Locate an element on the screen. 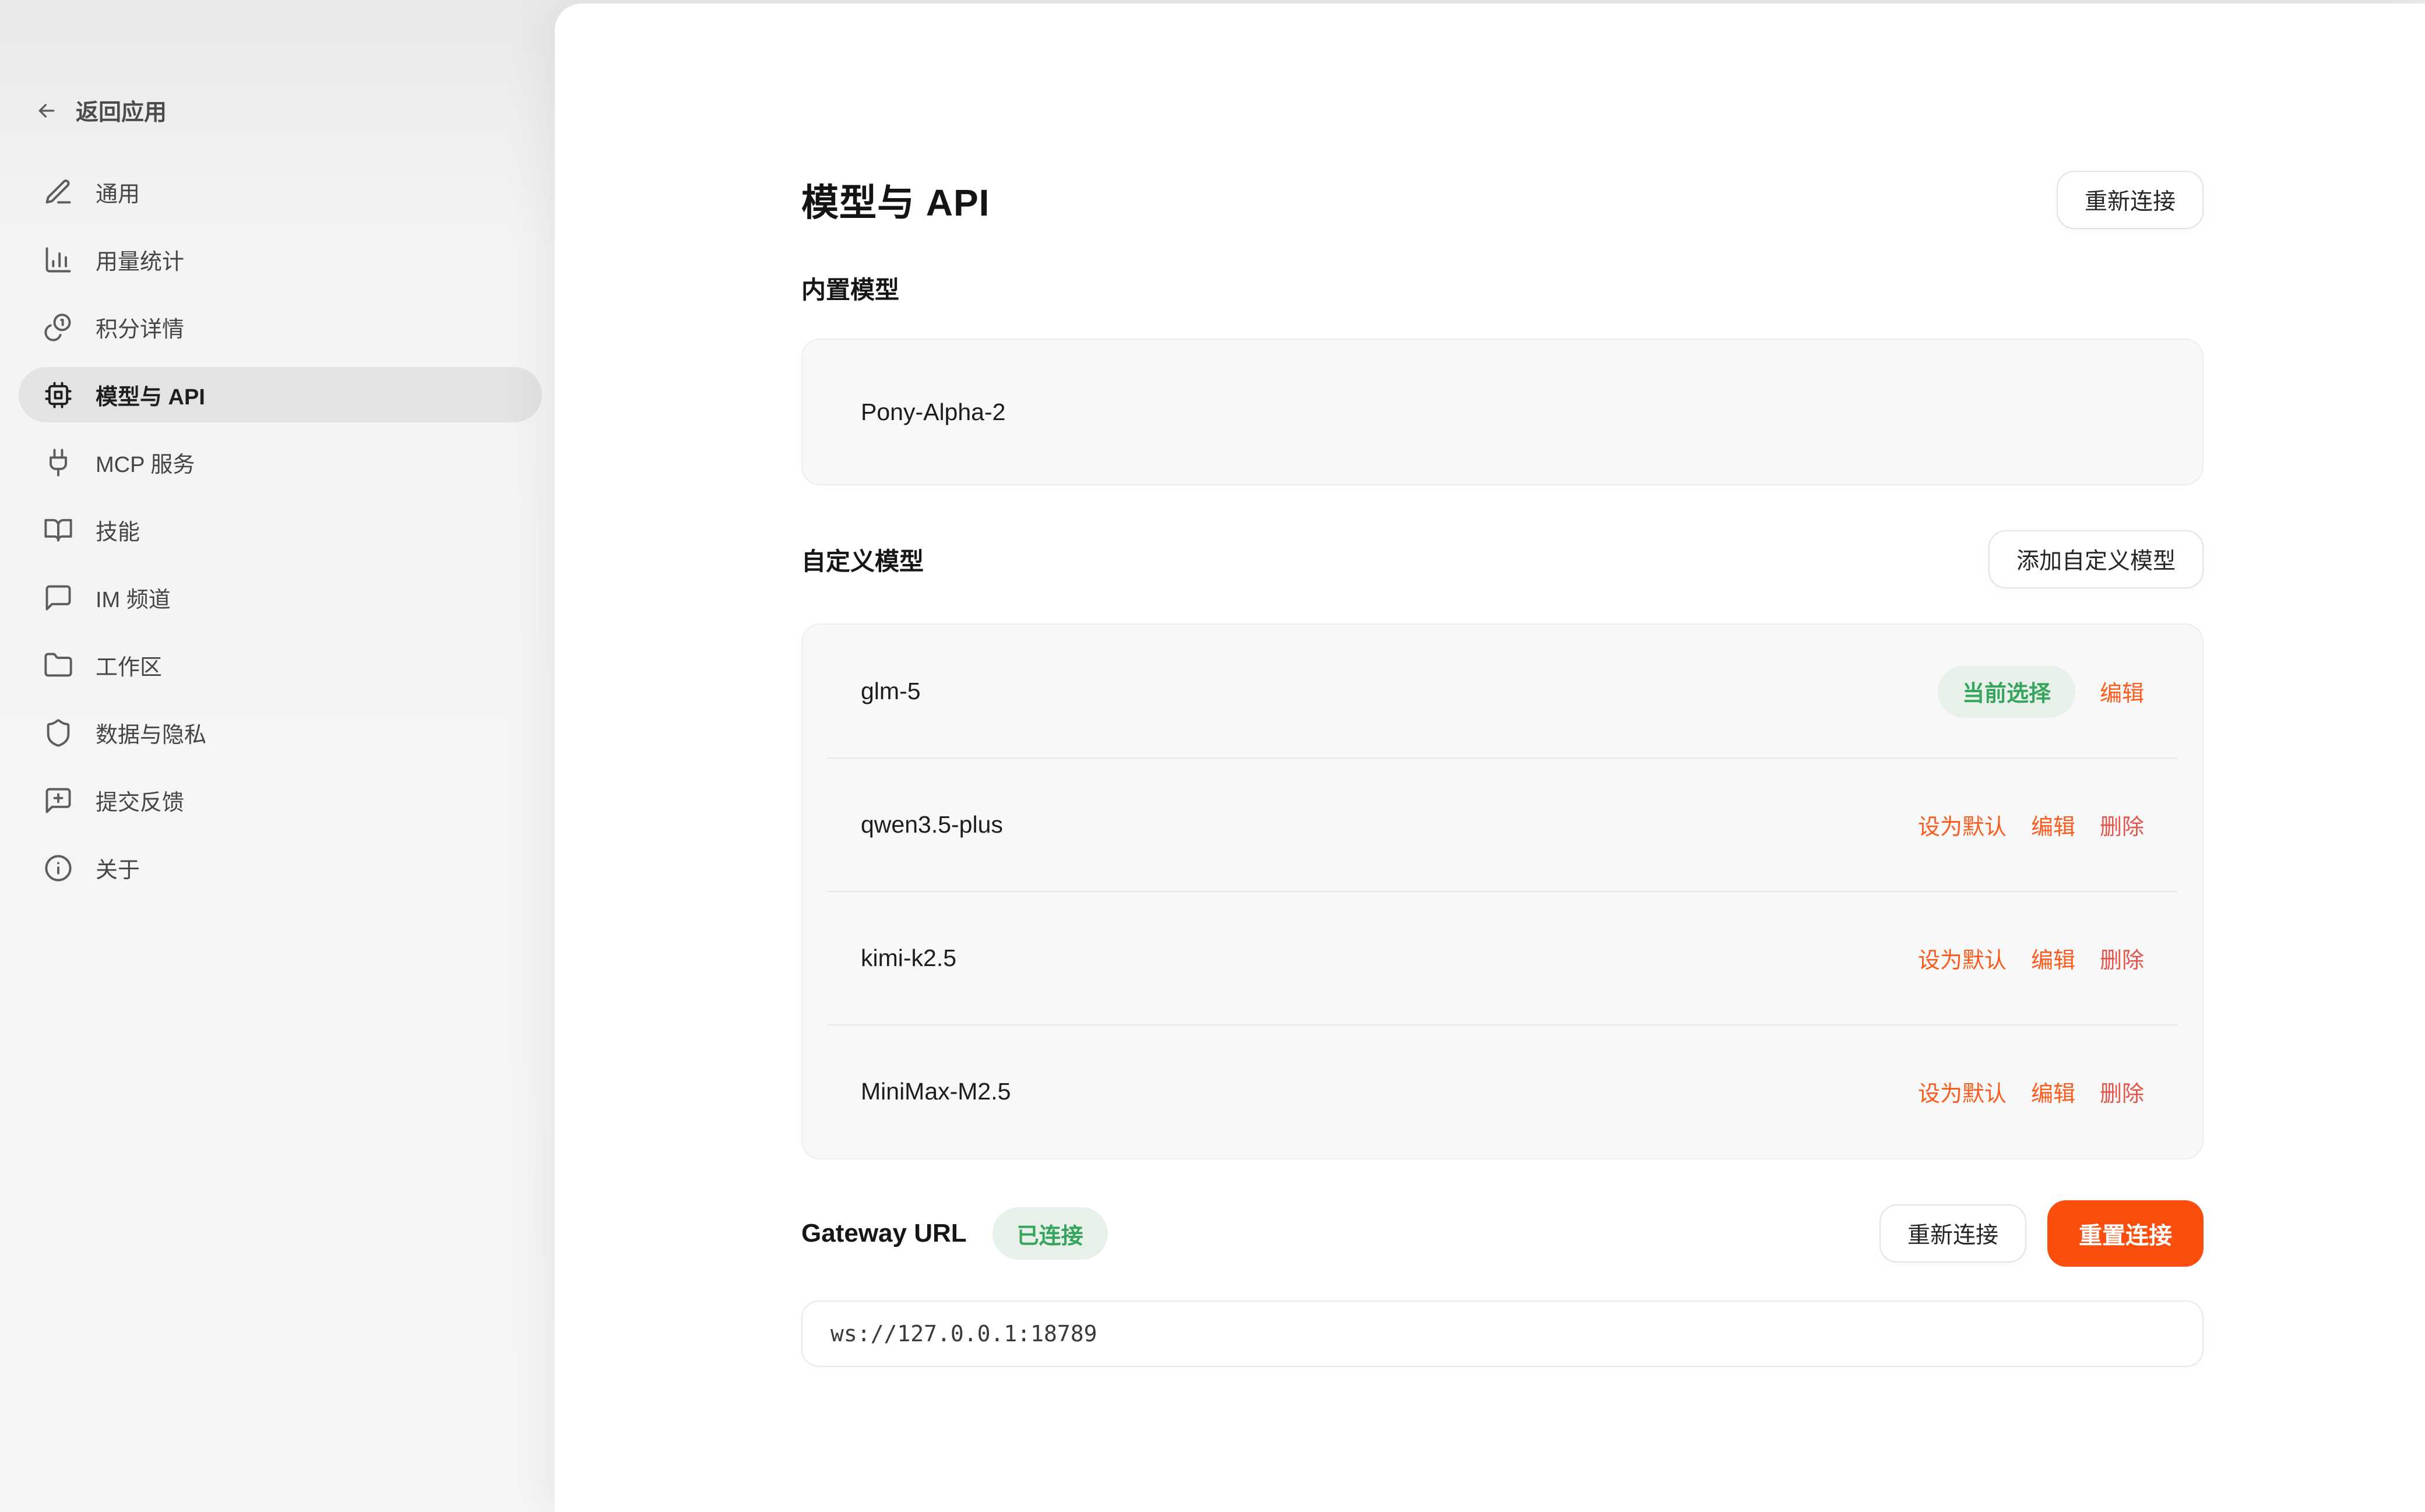  builtin-models-heading: 内置模型 is located at coordinates (850, 290).